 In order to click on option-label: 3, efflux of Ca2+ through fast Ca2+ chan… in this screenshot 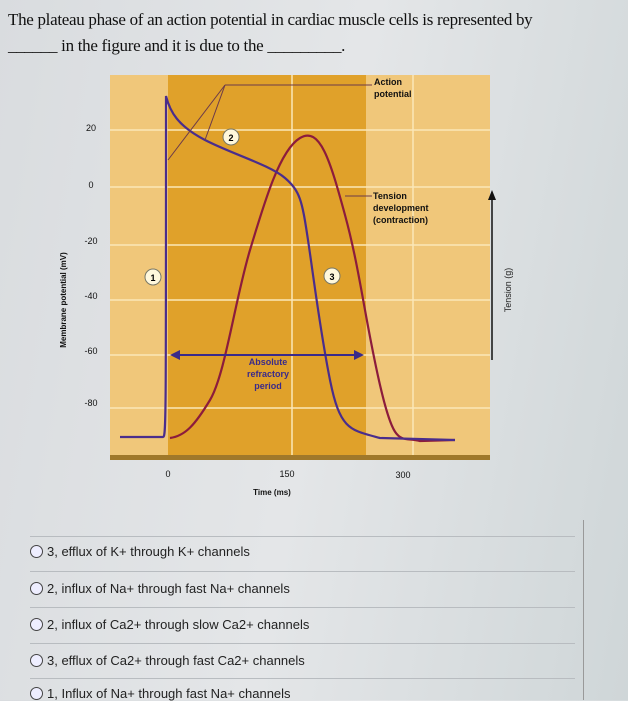, I will do `click(176, 660)`.